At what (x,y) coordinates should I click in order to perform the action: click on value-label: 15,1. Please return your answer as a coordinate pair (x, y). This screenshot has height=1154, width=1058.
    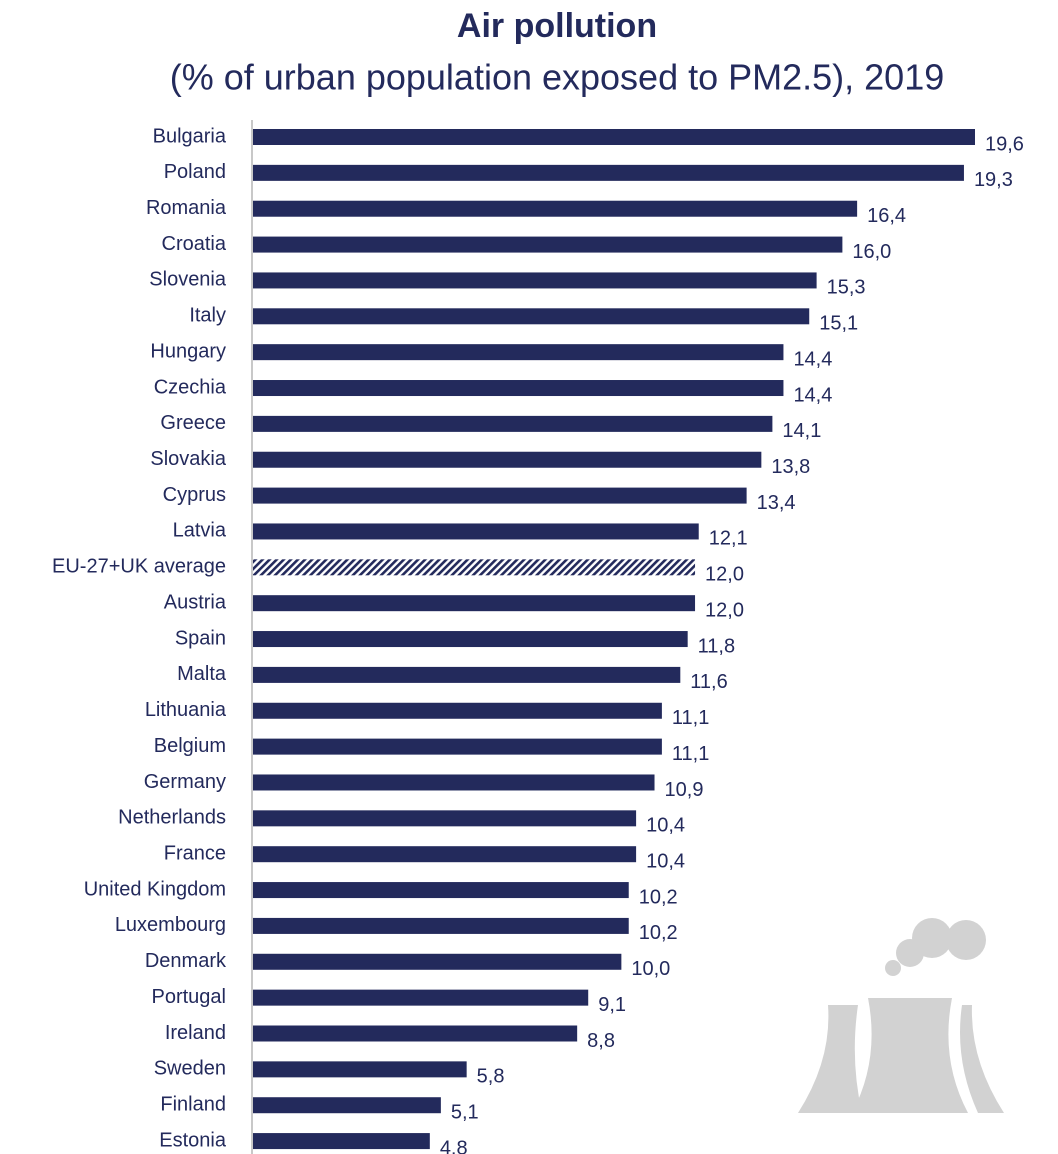
    Looking at the image, I should click on (838, 324).